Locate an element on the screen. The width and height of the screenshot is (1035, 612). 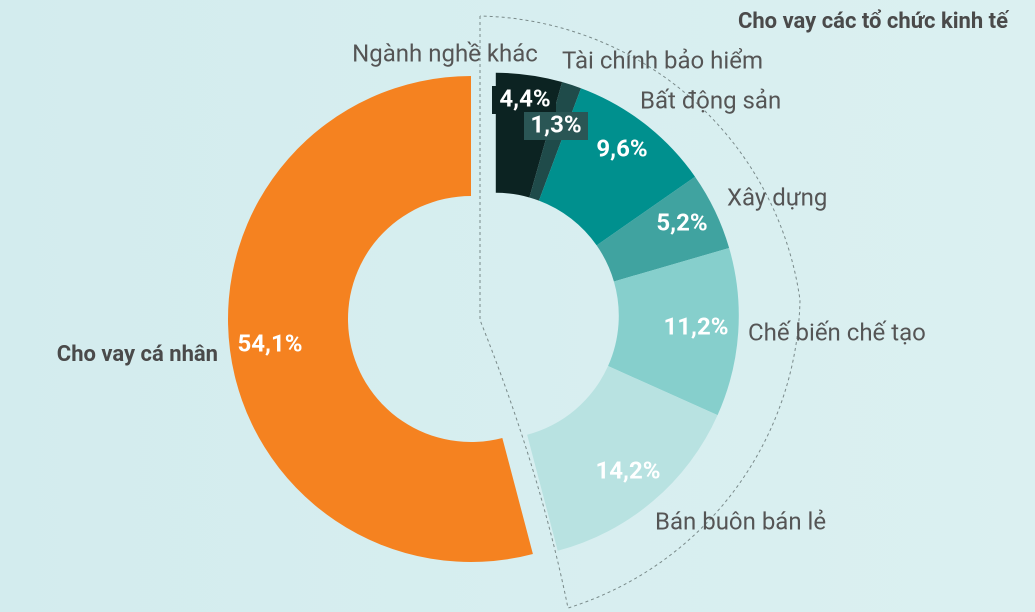
category-label: Tài chính bảo hiểm is located at coordinates (662, 60).